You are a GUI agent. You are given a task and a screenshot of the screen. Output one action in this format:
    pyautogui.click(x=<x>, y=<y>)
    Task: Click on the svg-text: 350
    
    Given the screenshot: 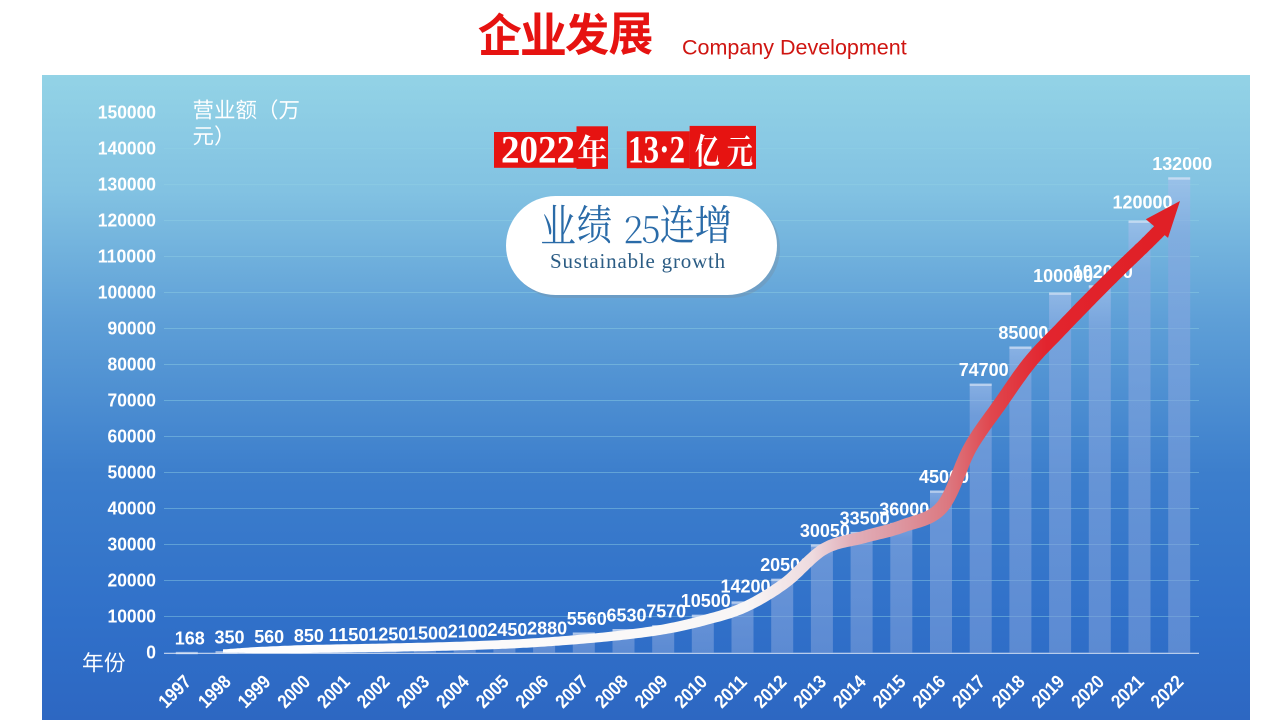 What is the action you would take?
    pyautogui.click(x=230, y=637)
    